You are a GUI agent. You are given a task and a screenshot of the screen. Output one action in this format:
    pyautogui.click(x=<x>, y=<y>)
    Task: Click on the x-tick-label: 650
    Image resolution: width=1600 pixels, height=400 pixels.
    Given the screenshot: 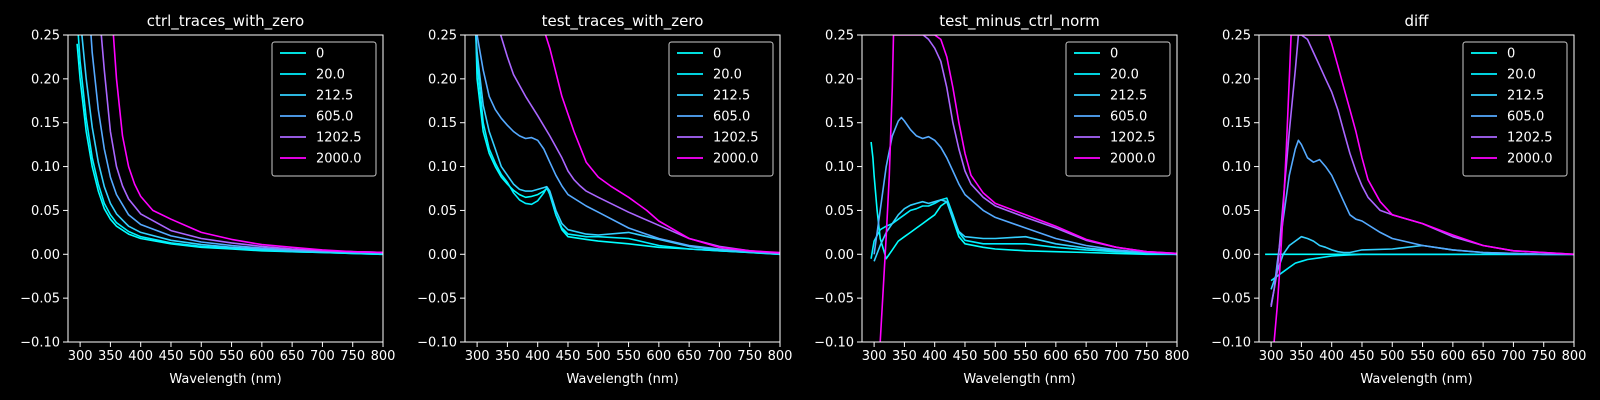 What is the action you would take?
    pyautogui.click(x=1483, y=356)
    